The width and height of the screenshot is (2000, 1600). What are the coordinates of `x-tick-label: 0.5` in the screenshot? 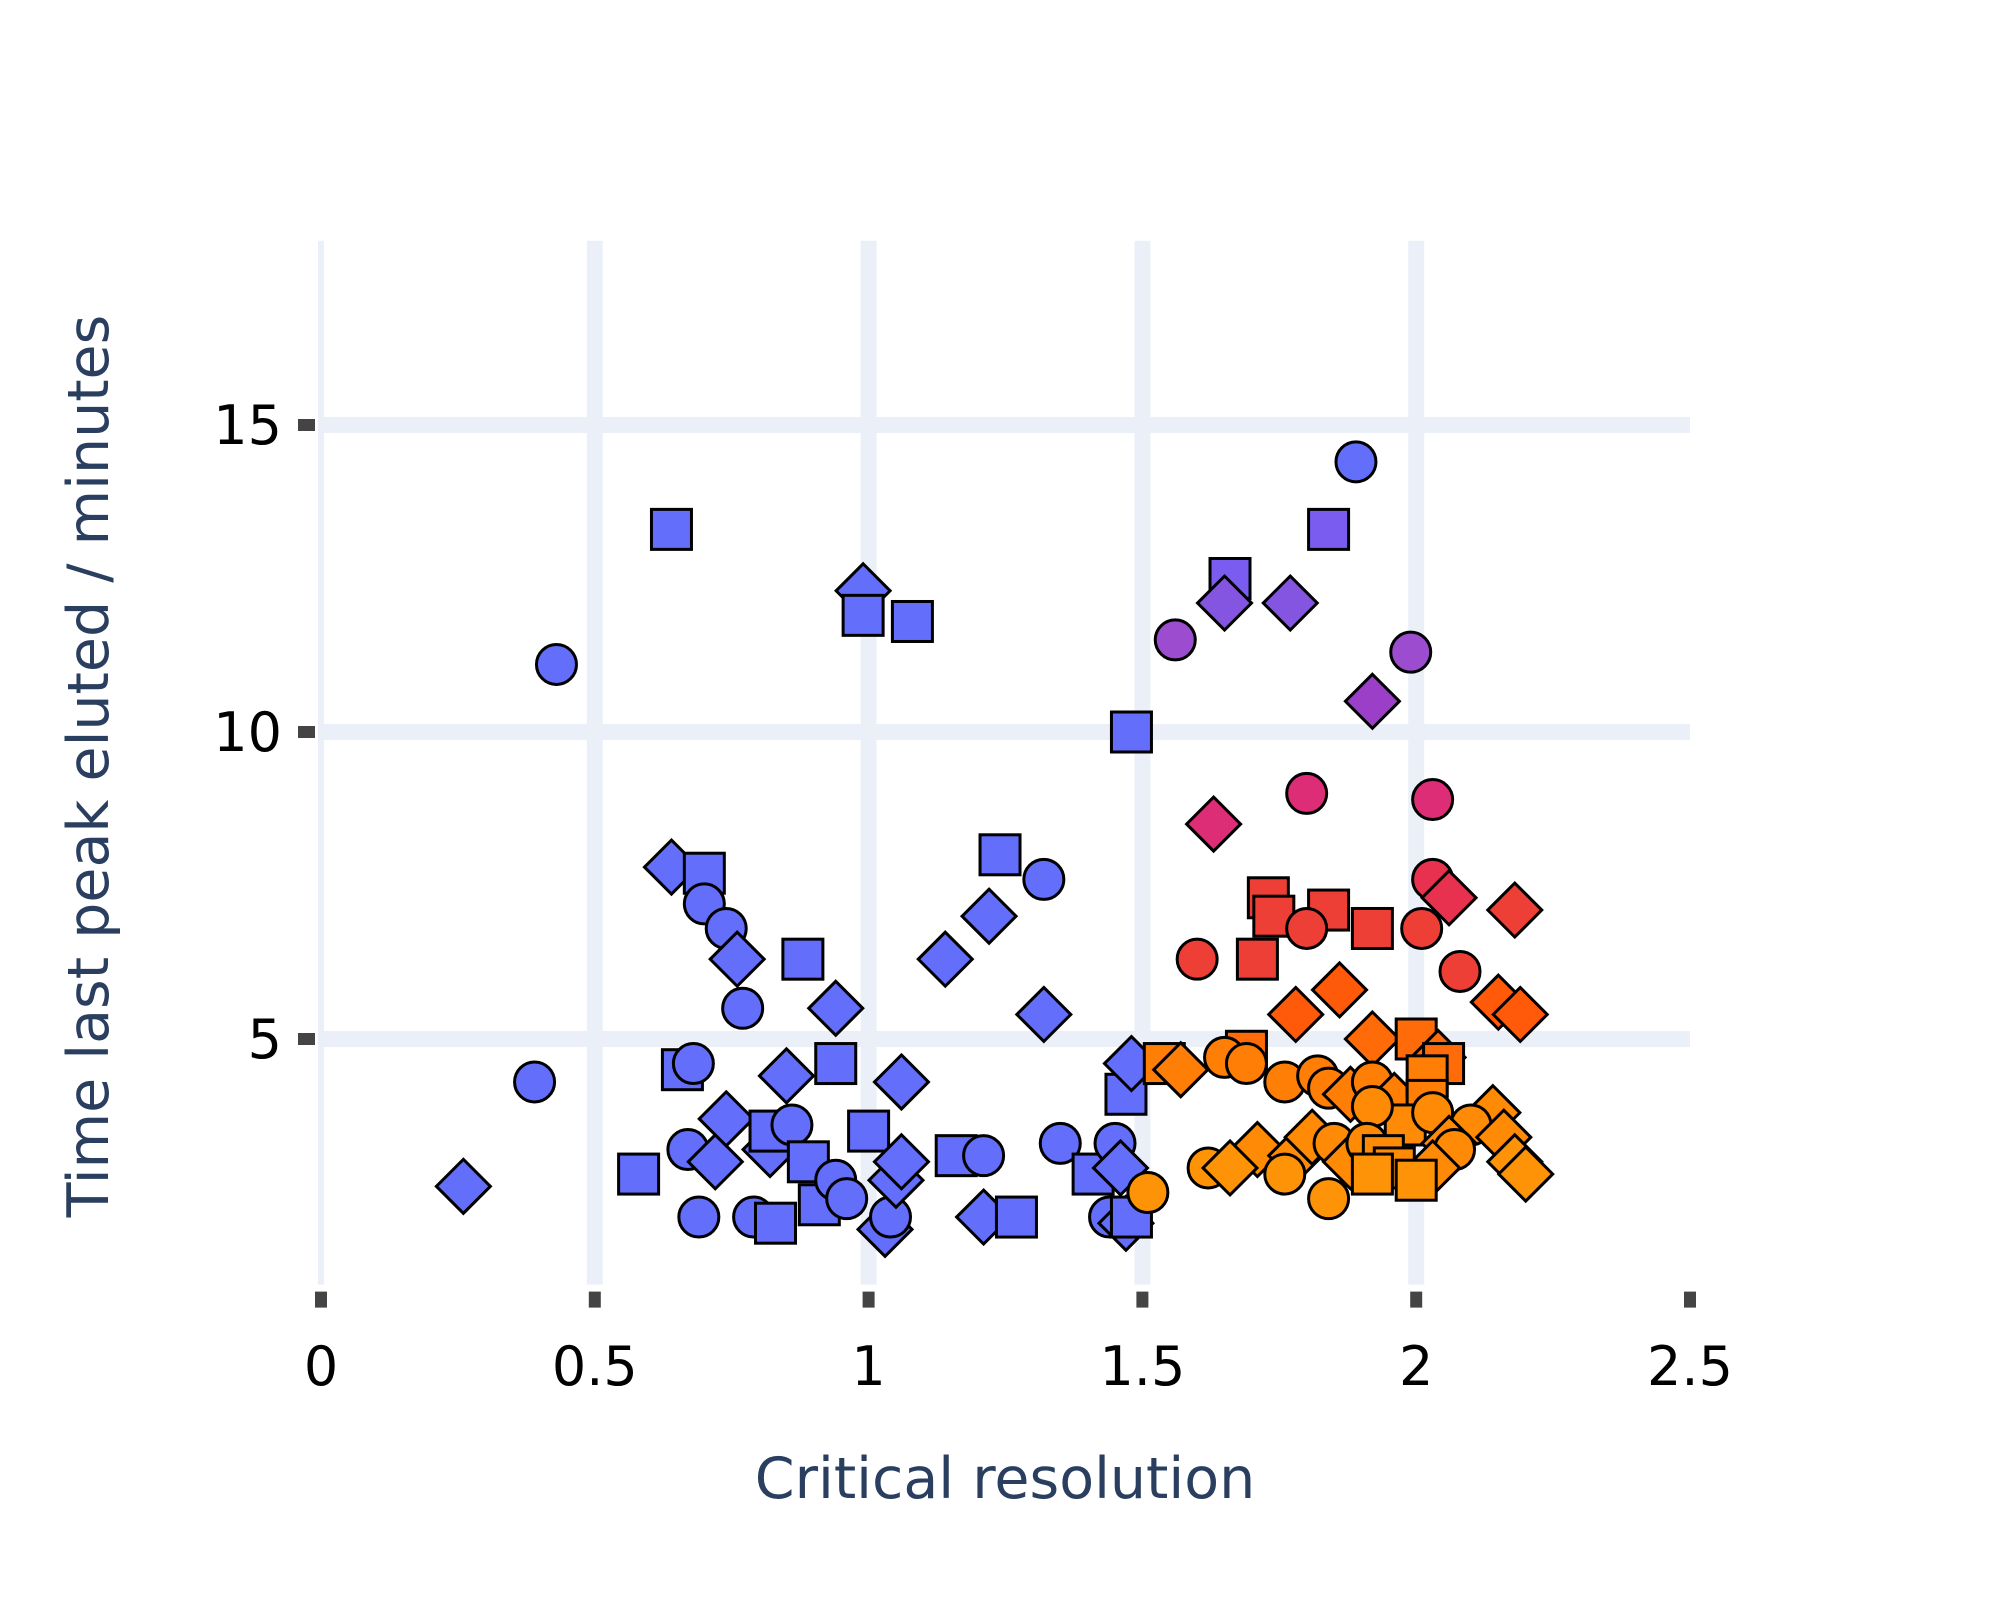 It's located at (595, 1366).